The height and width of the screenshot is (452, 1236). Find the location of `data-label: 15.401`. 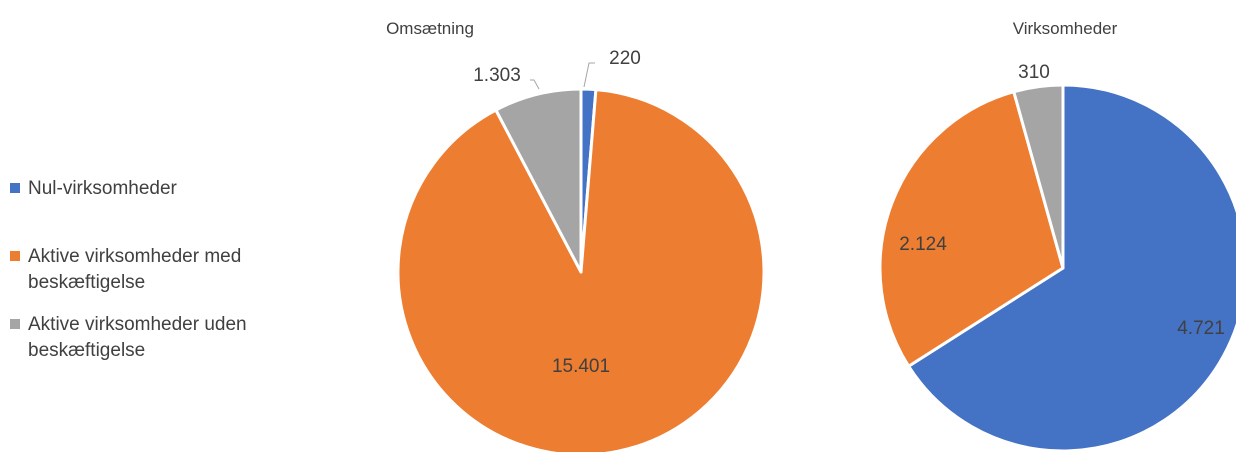

data-label: 15.401 is located at coordinates (581, 366).